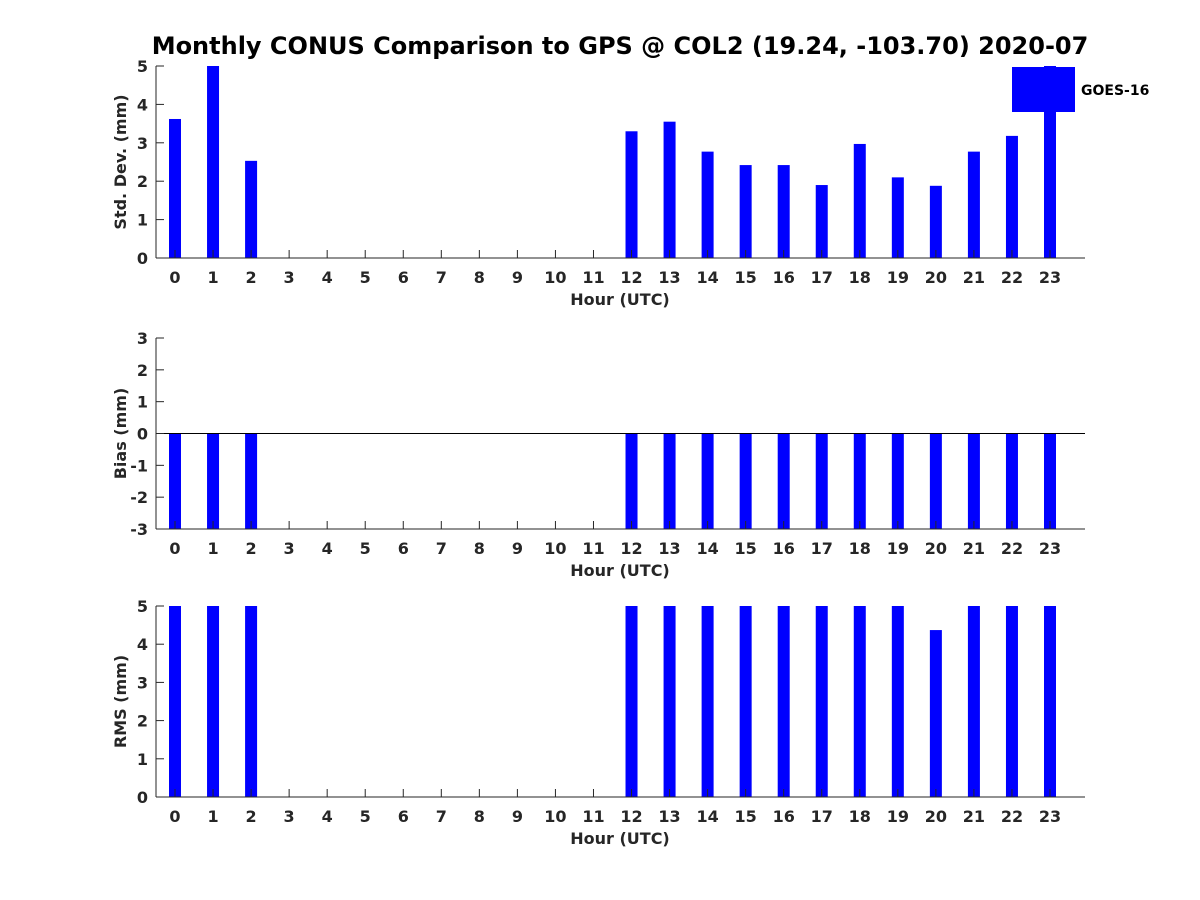 The image size is (1200, 900). I want to click on y-tick-label: -3, so click(139, 529).